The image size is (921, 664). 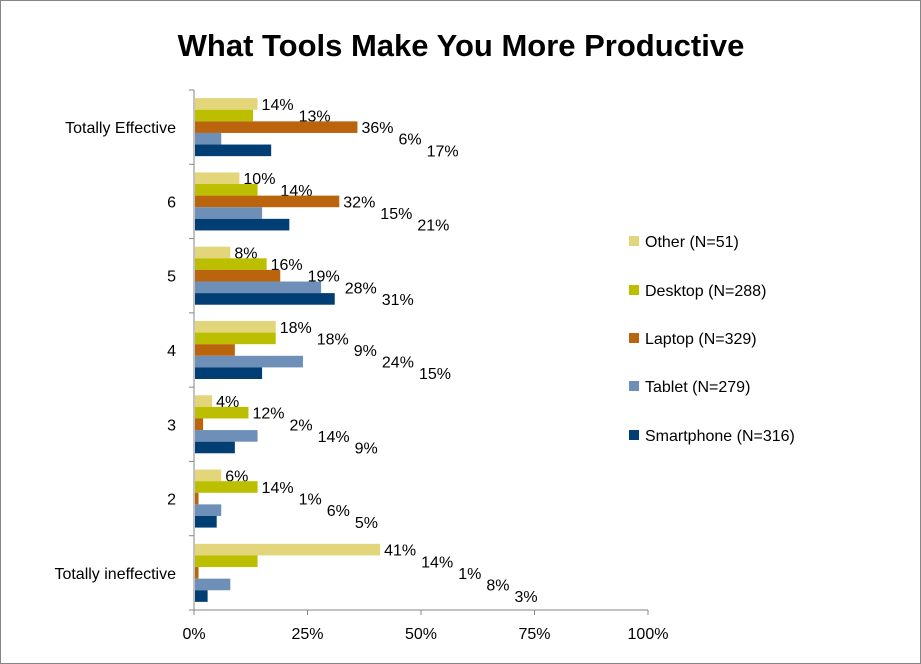 What do you see at coordinates (315, 117) in the screenshot?
I see `data-label: 13%` at bounding box center [315, 117].